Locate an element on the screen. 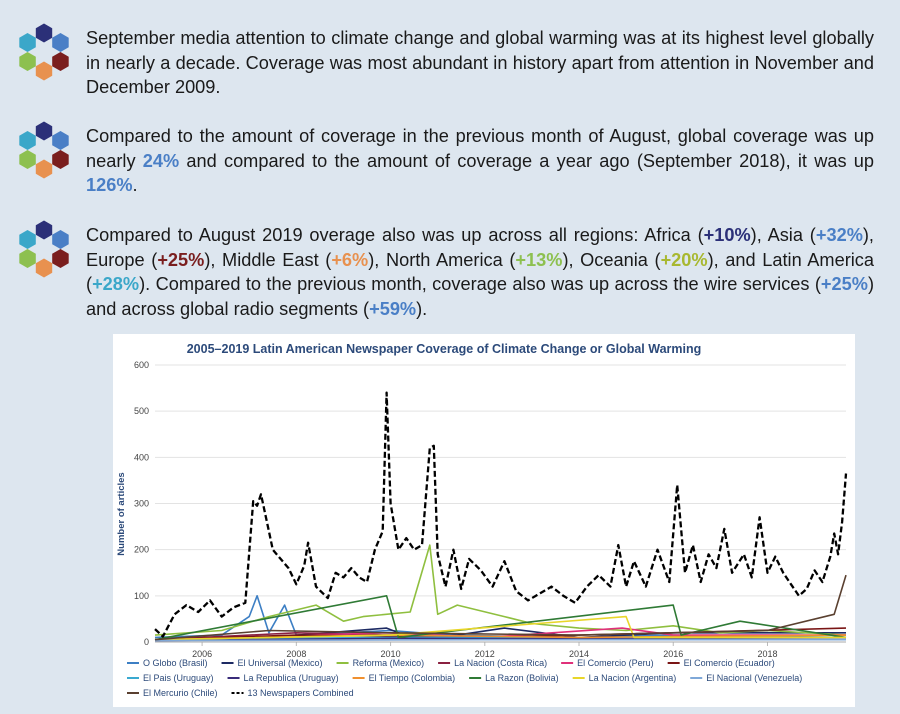 The height and width of the screenshot is (714, 900). y-tick-label: 500 is located at coordinates (141, 411).